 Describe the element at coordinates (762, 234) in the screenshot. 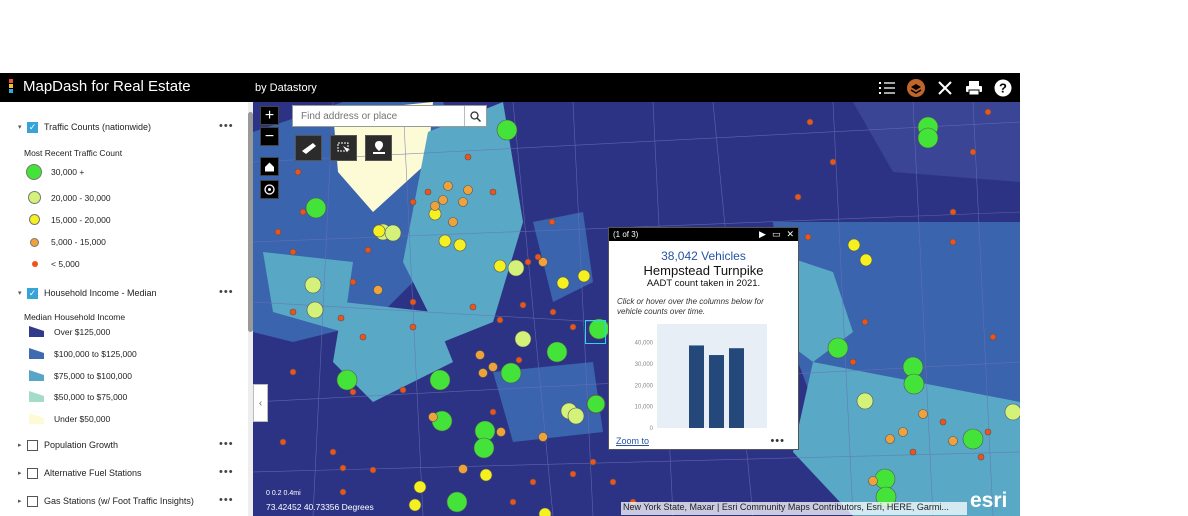

I see `next-feature-icon: ▶` at that location.